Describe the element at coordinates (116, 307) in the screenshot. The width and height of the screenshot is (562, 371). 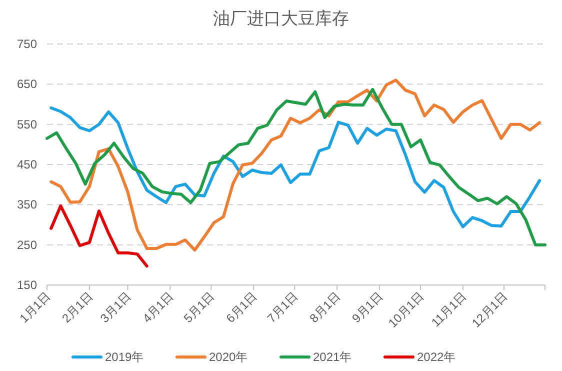
I see `x-tick-label: 3月1日` at that location.